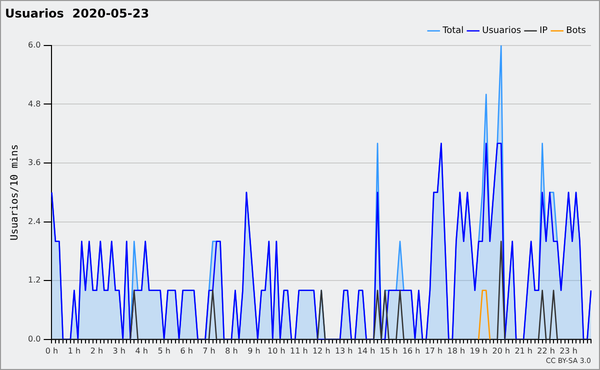 This screenshot has height=370, width=600. Describe the element at coordinates (97, 351) in the screenshot. I see `x-tick-label: 2 h` at that location.